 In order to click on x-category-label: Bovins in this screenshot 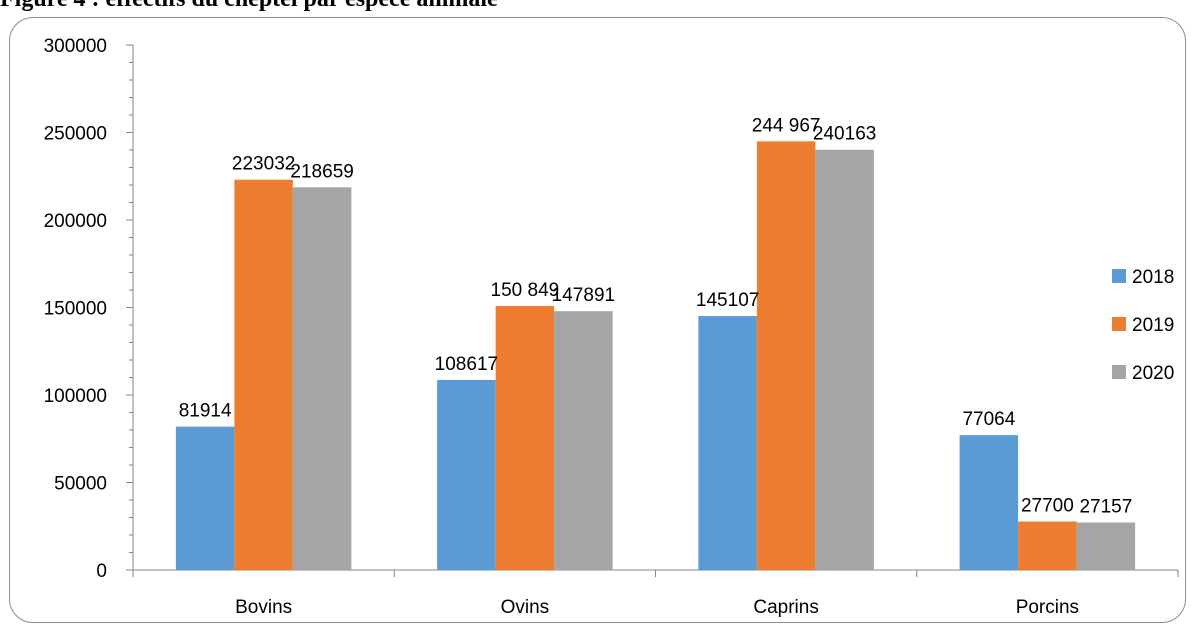, I will do `click(263, 607)`.